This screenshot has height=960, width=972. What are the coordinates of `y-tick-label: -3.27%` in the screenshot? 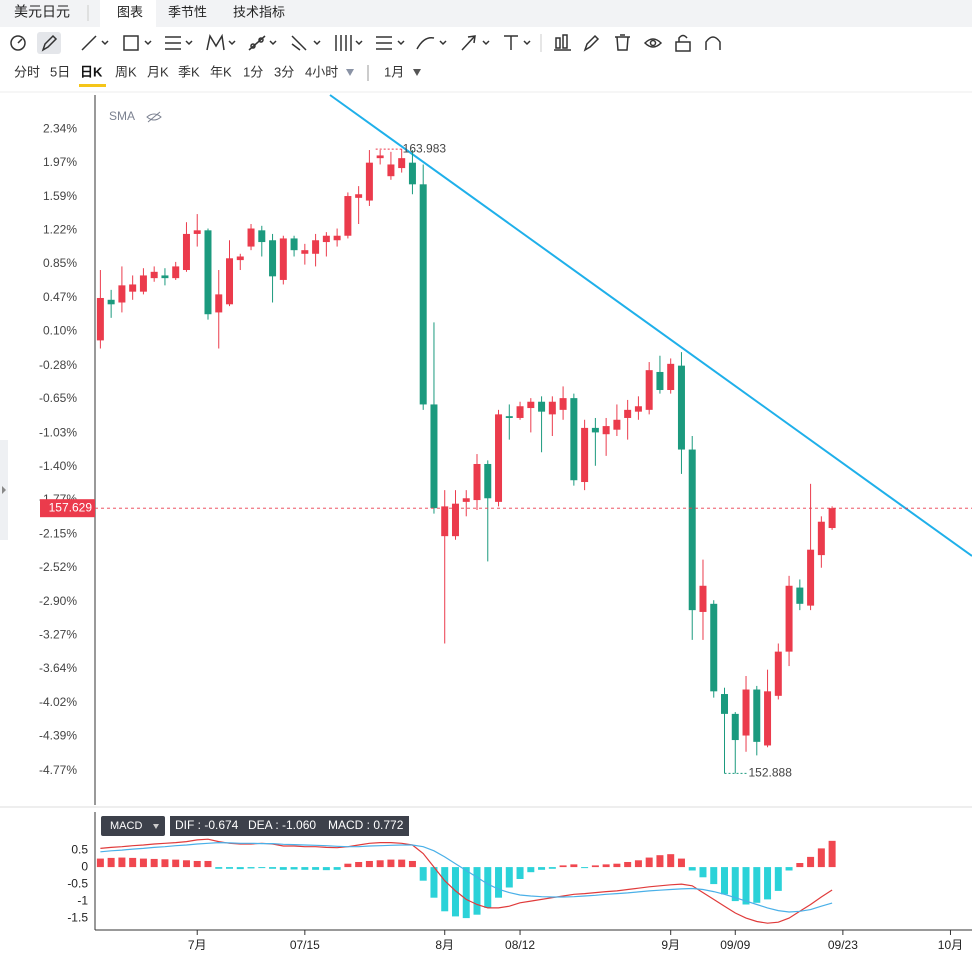 It's located at (58, 635).